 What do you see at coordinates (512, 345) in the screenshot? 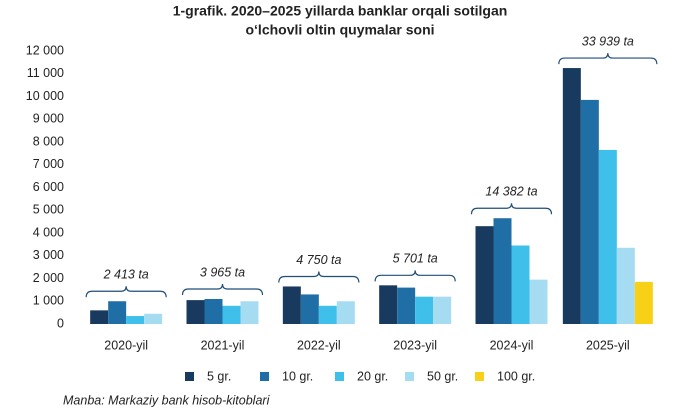
I see `x-tick-label: 2024-yil` at bounding box center [512, 345].